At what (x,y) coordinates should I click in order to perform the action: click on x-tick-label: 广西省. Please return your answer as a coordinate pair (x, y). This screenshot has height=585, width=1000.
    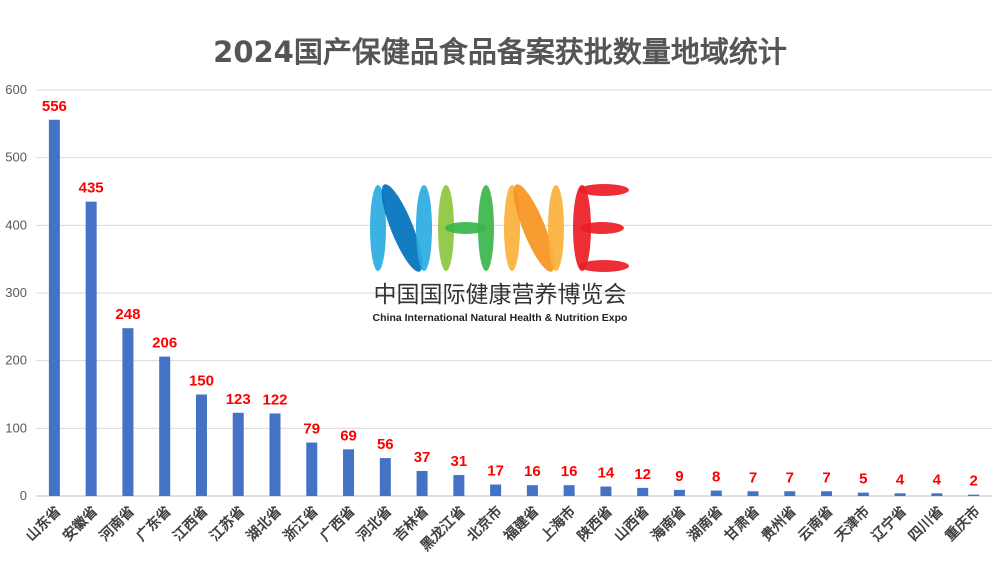
    Looking at the image, I should click on (338, 524).